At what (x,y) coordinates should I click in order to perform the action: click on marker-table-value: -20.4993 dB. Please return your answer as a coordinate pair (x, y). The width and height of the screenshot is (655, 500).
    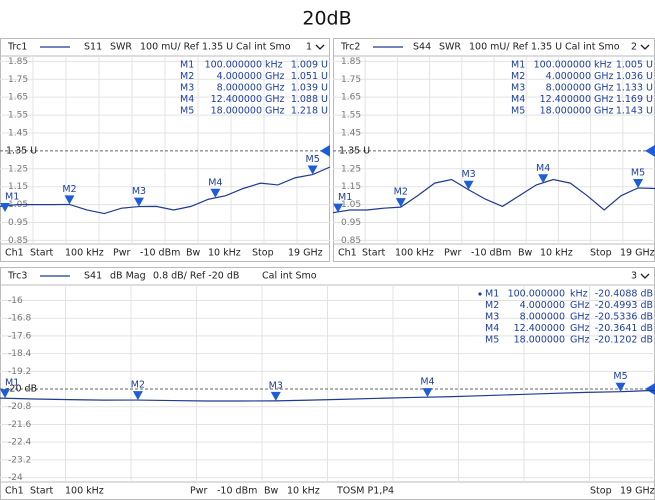
    Looking at the image, I should click on (624, 305).